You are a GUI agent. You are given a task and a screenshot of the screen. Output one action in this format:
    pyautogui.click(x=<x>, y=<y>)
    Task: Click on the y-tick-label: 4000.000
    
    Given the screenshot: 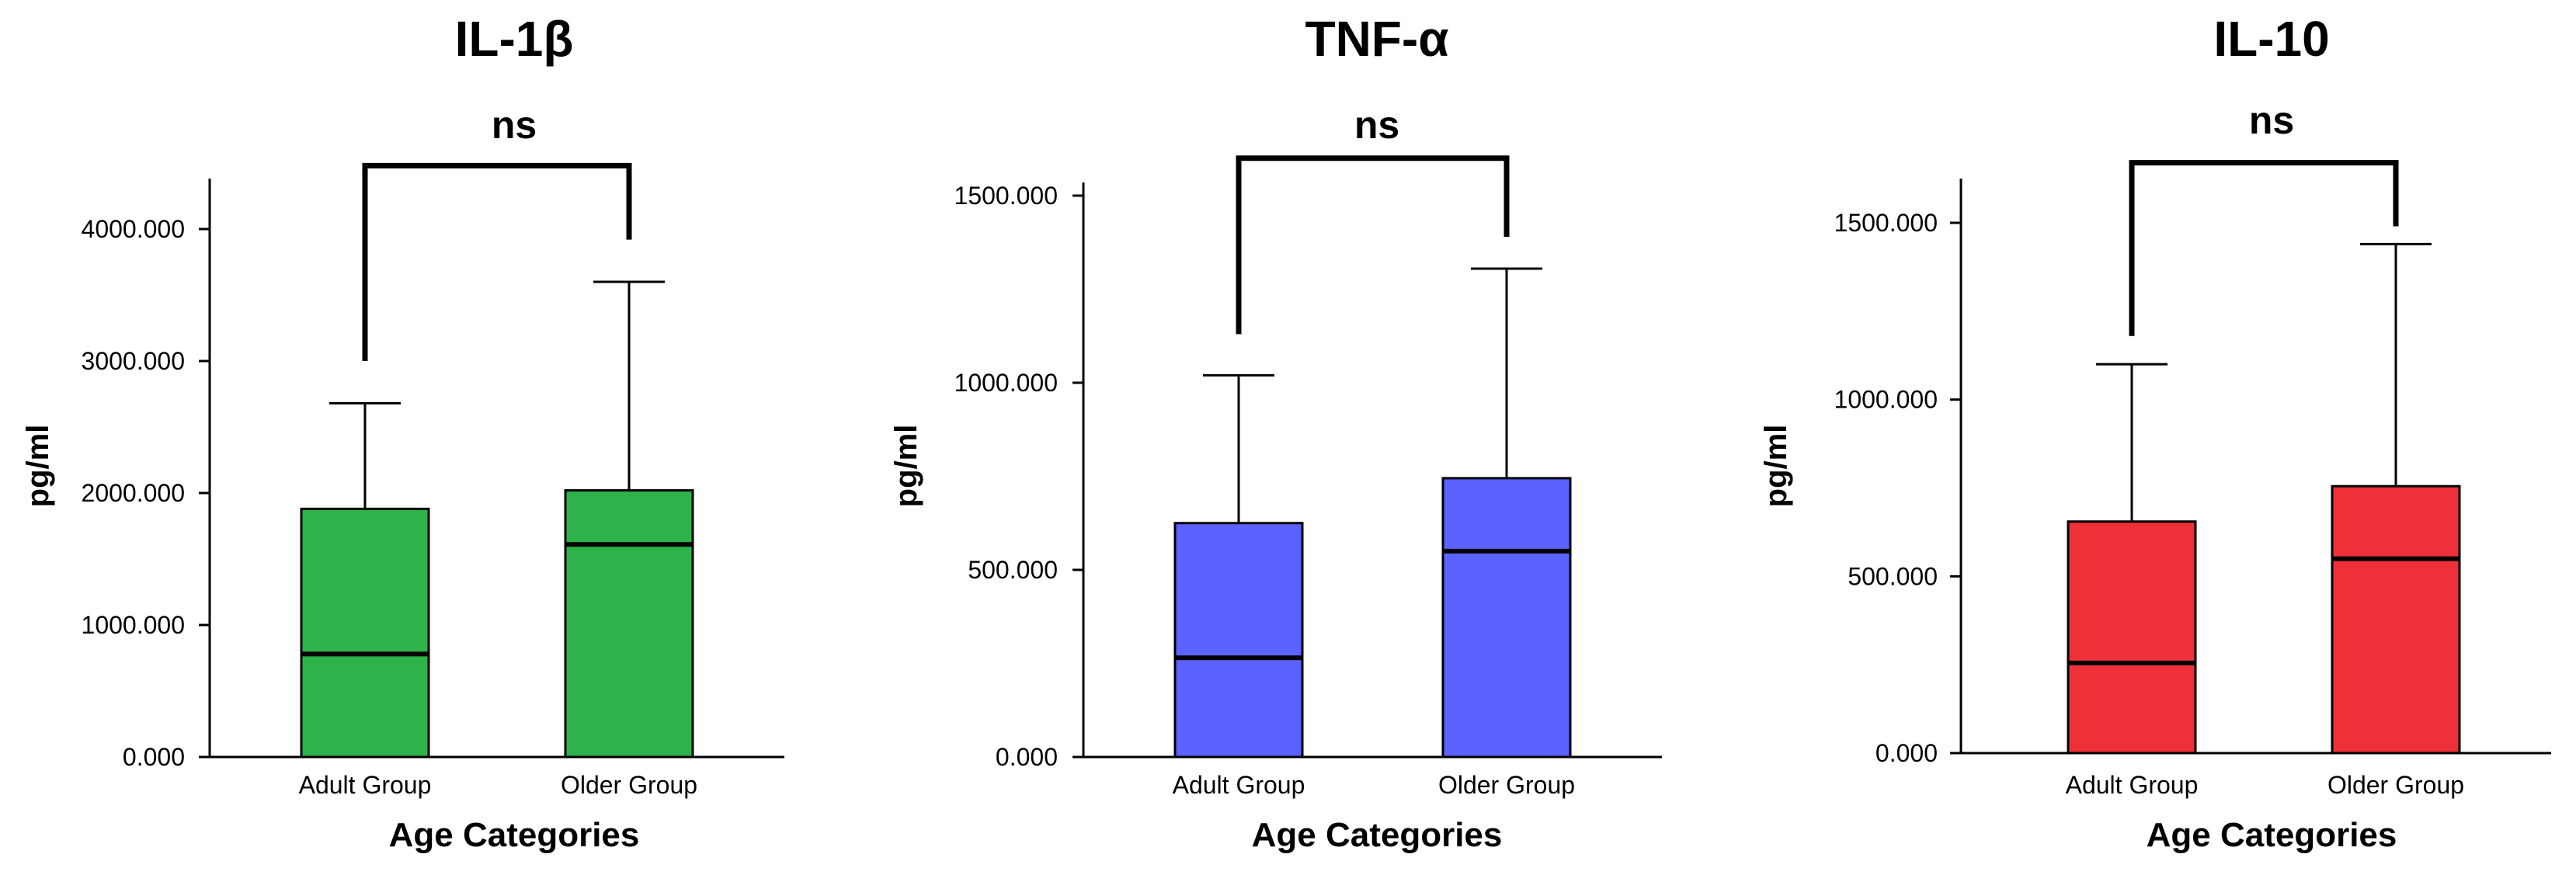 What is the action you would take?
    pyautogui.click(x=133, y=229)
    